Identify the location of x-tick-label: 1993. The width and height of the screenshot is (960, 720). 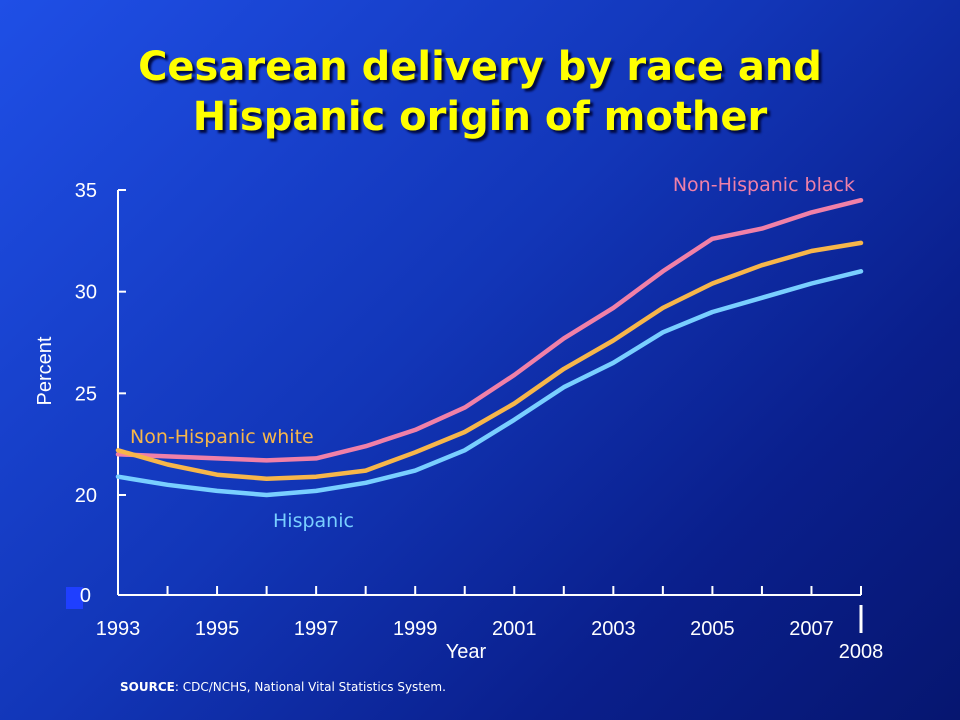
(118, 629).